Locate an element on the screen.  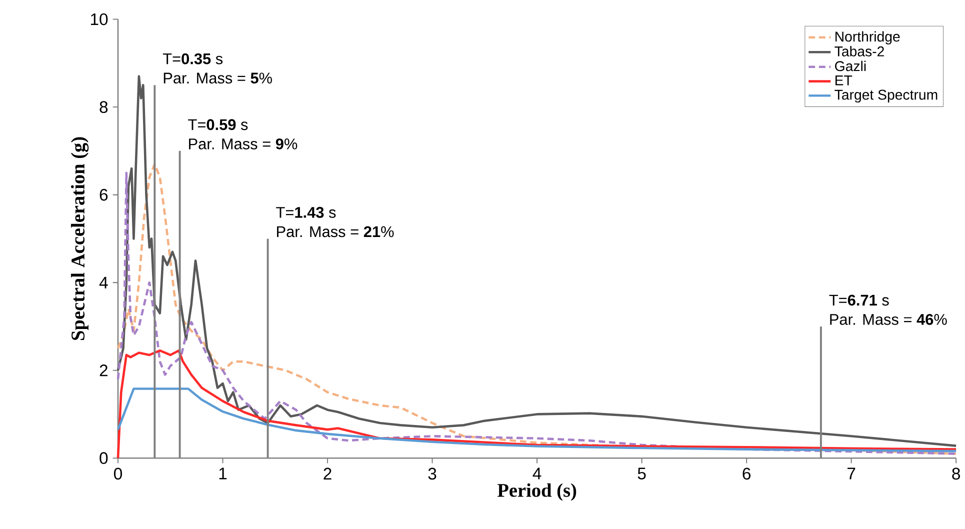
x-tick-label: 0 is located at coordinates (118, 474).